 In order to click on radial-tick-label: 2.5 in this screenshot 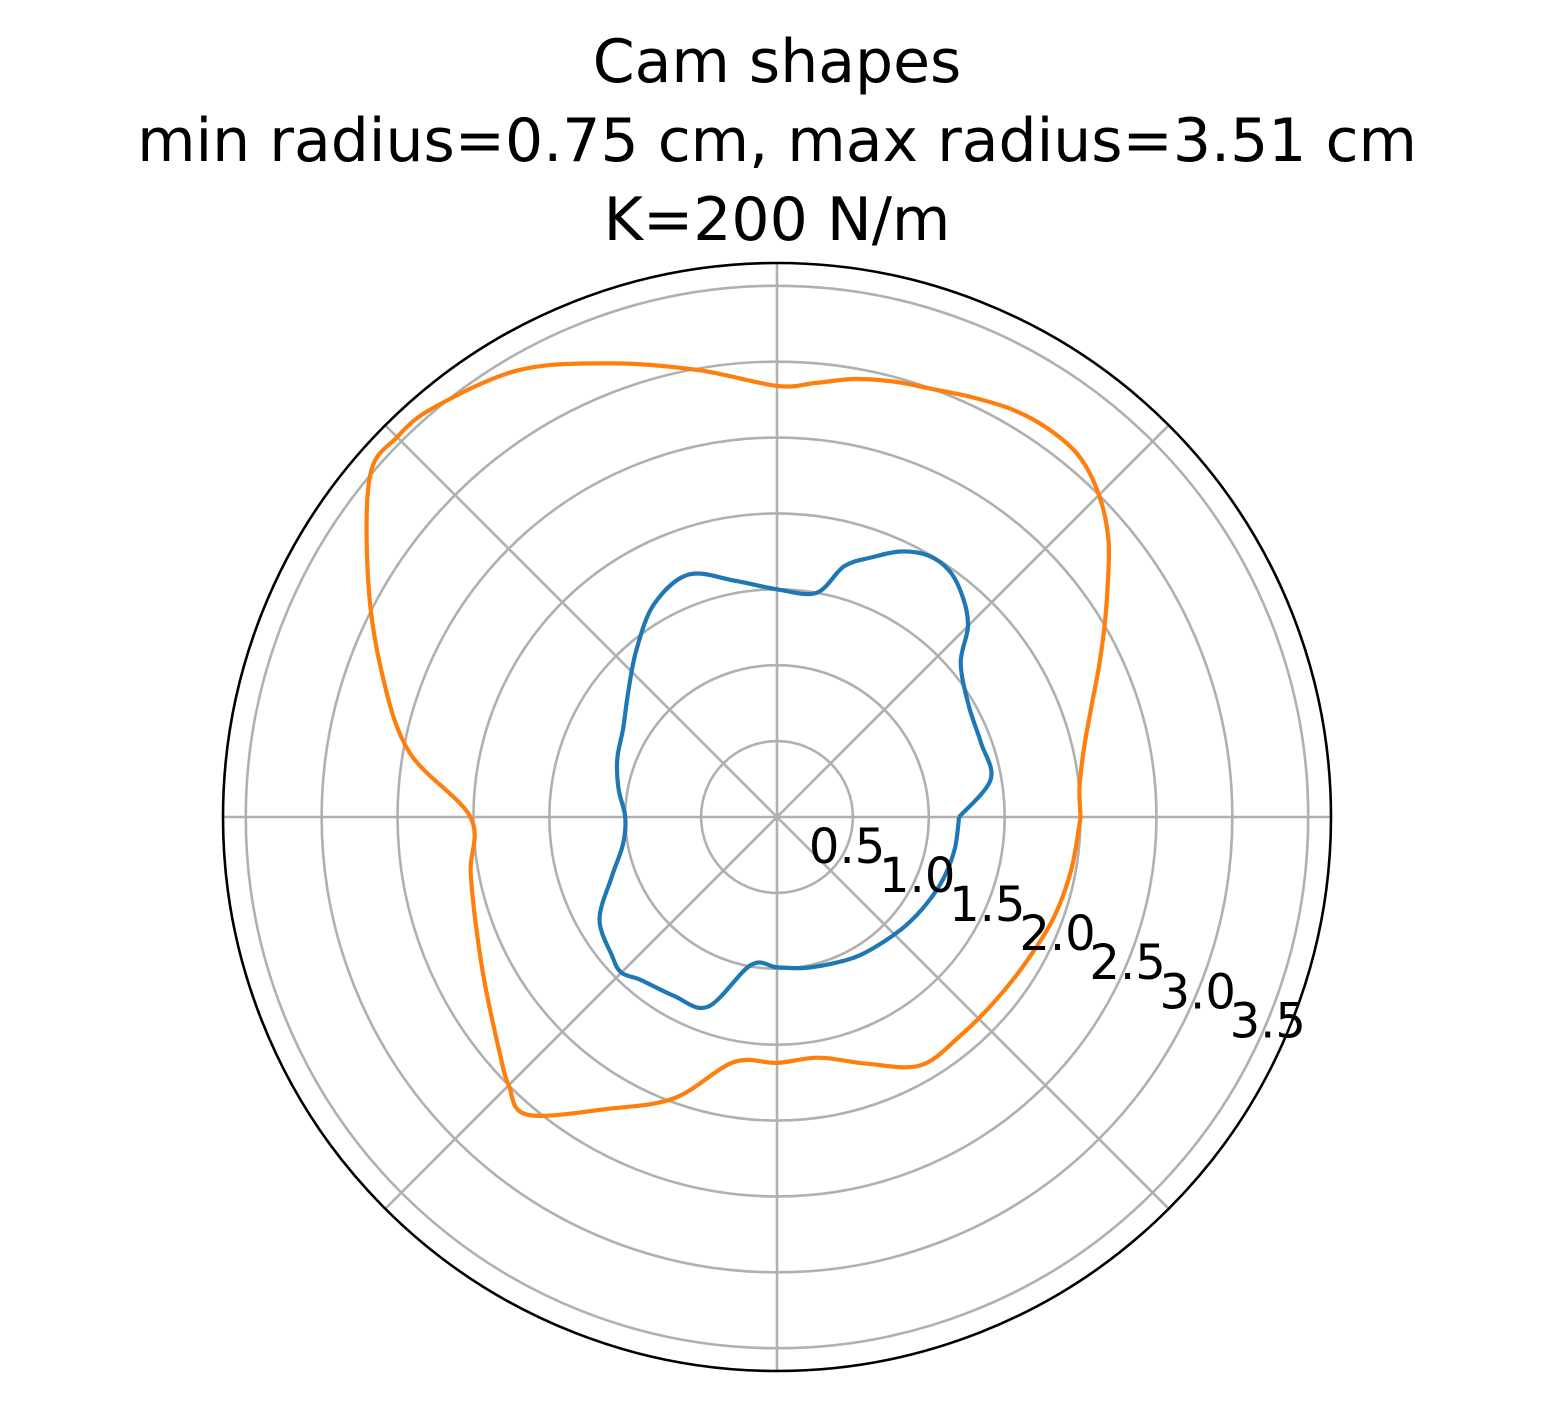, I will do `click(1127, 963)`.